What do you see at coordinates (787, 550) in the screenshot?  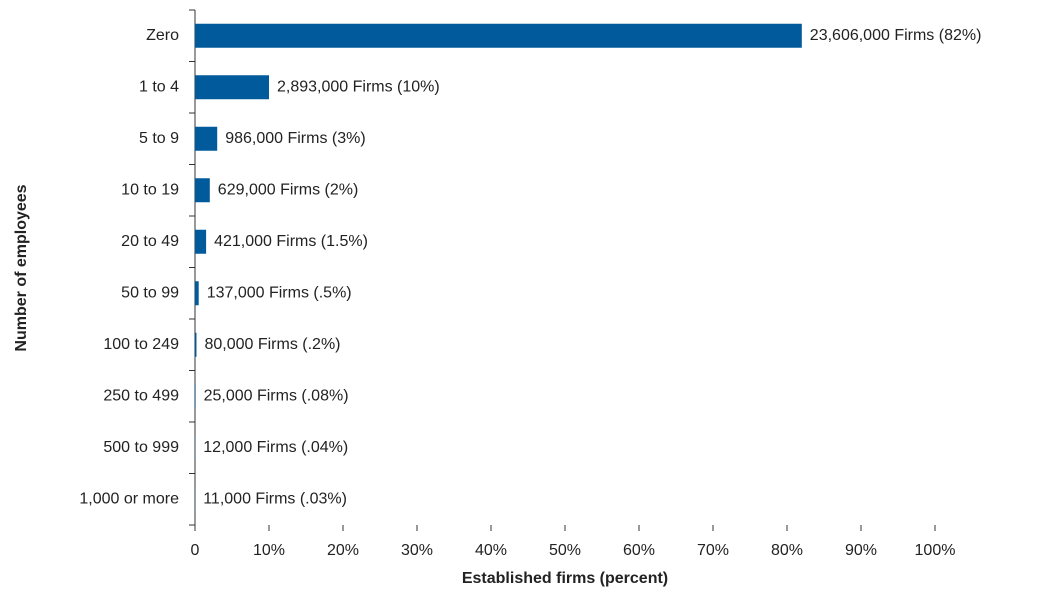 I see `x-tick-label: 80%` at bounding box center [787, 550].